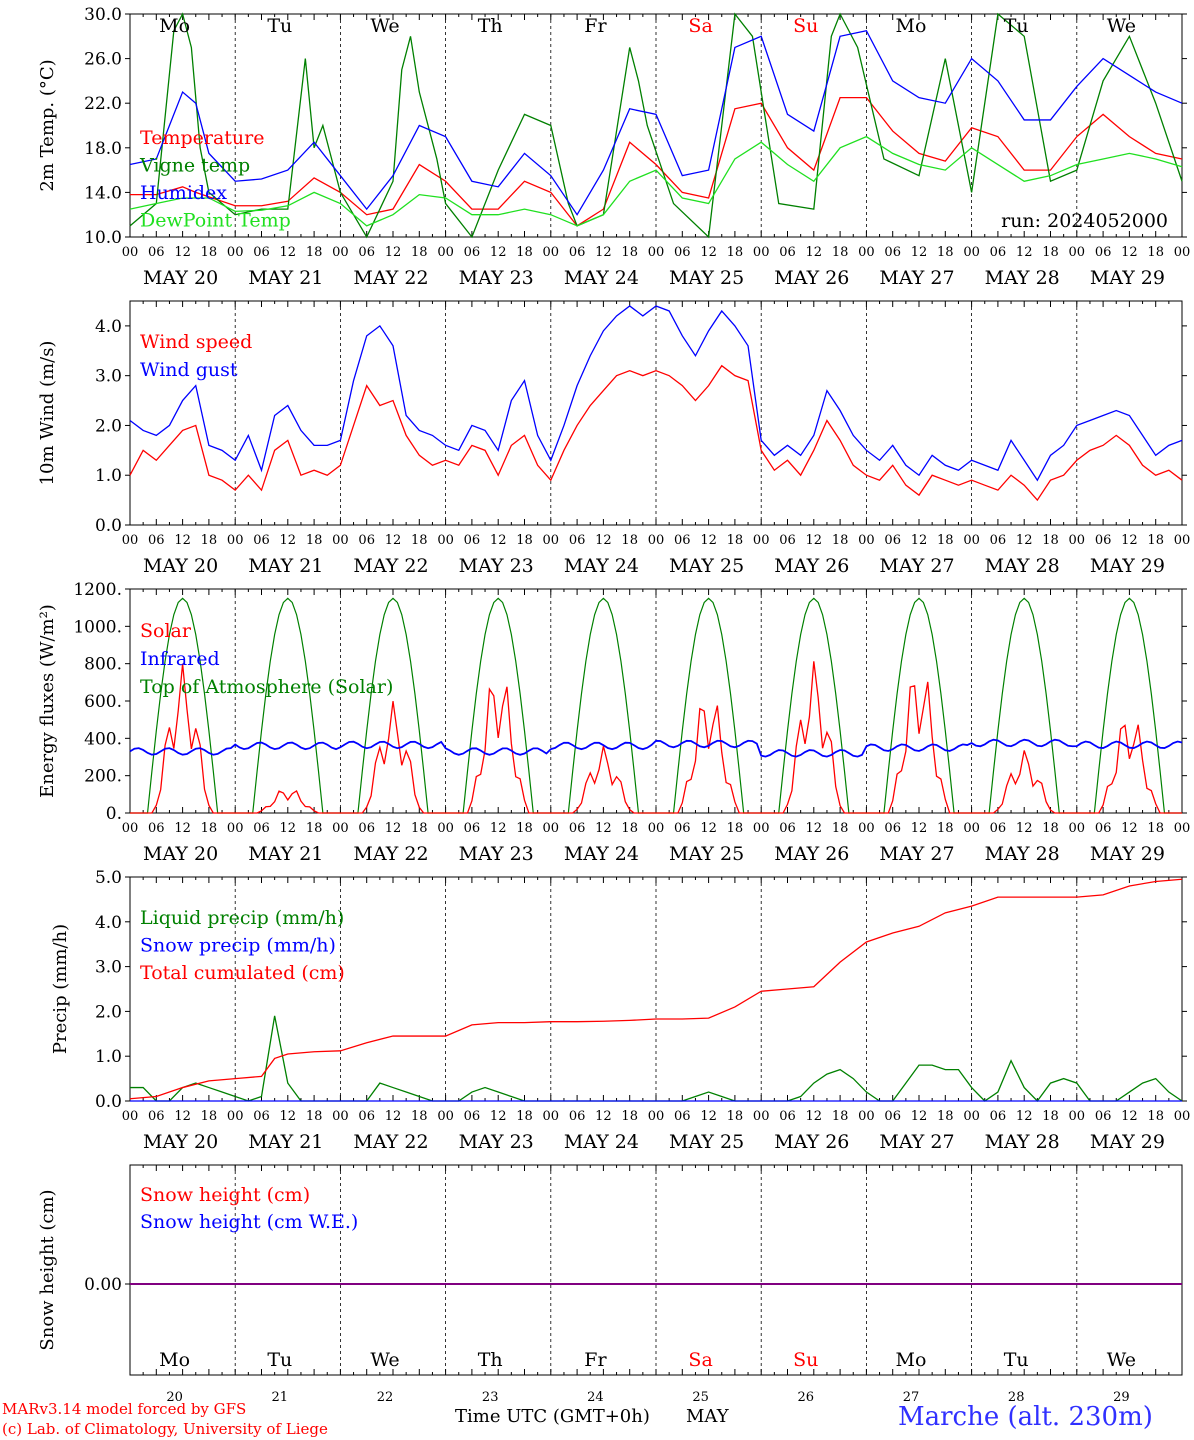 The height and width of the screenshot is (1440, 1194). Describe the element at coordinates (183, 193) in the screenshot. I see `legend-entry: Humidex` at that location.